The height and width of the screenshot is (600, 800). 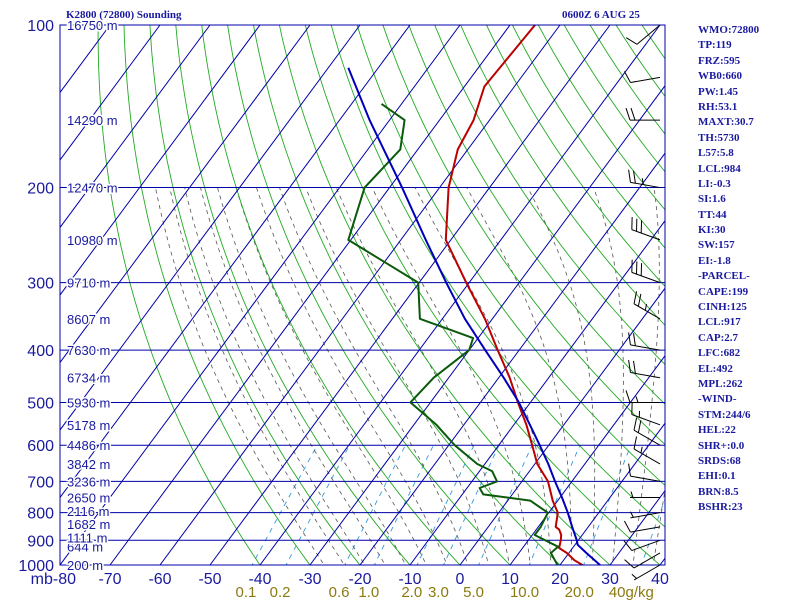 What do you see at coordinates (309, 579) in the screenshot?
I see `temperature-label: -30` at bounding box center [309, 579].